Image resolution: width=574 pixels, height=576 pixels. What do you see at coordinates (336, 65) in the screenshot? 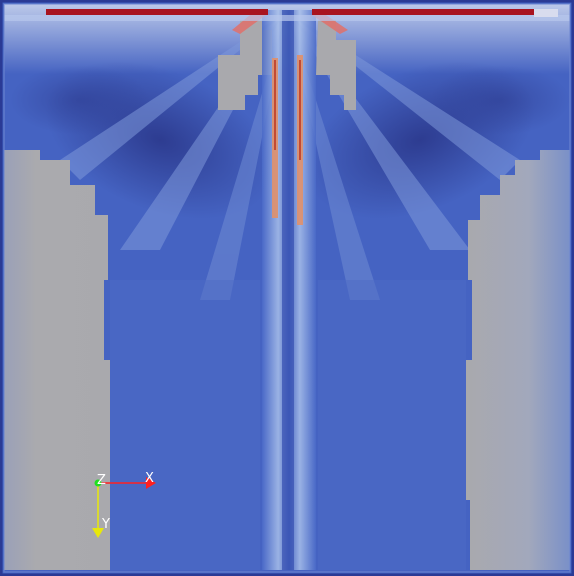
I see `top-right-block` at bounding box center [336, 65].